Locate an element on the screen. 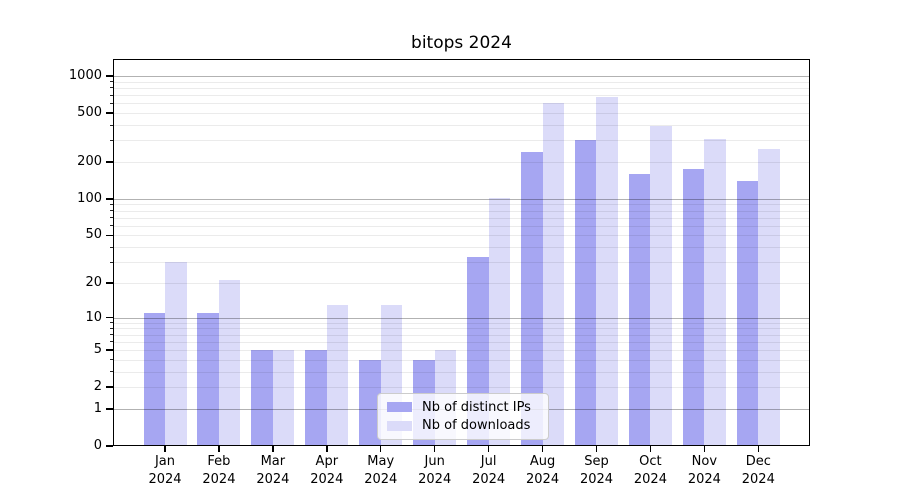  x-tick-label-mar: Mar 2024 is located at coordinates (273, 471).